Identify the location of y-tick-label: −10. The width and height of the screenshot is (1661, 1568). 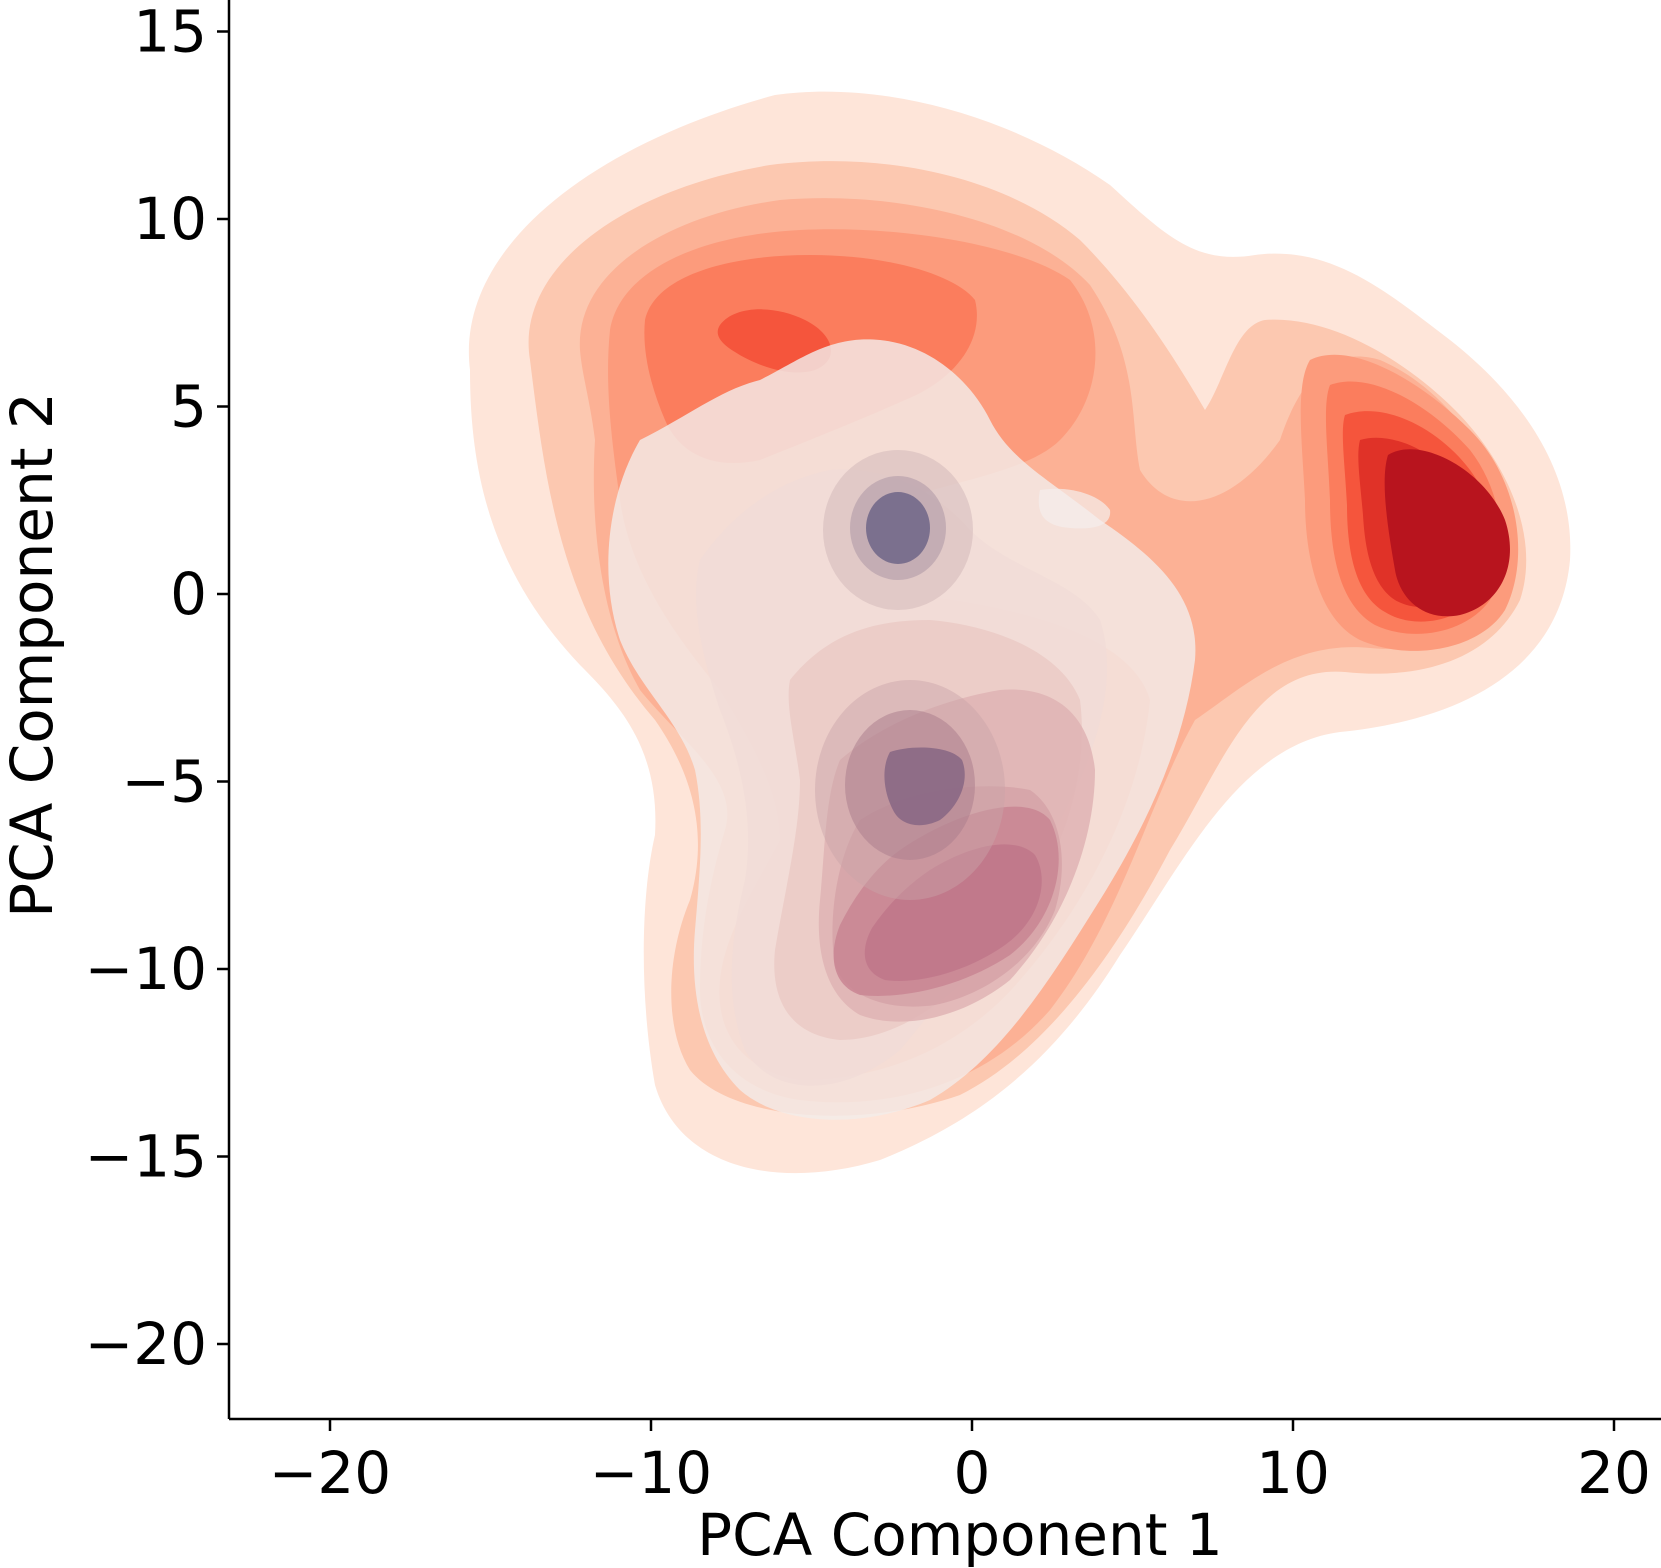
(146, 969).